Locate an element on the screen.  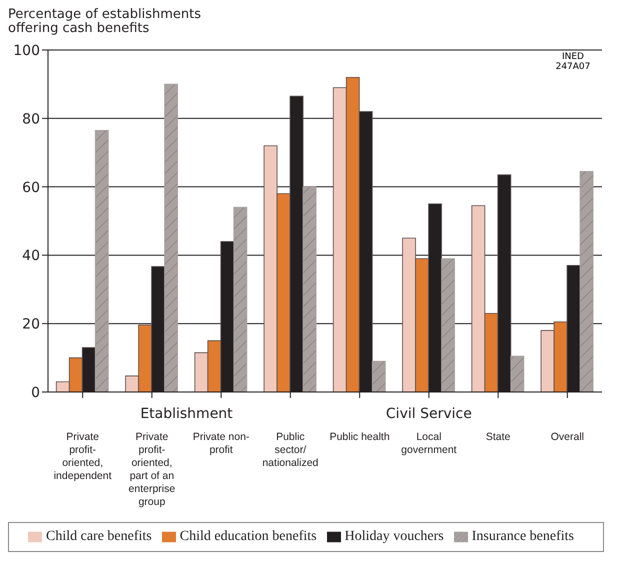
annotation: INED 247A07 is located at coordinates (573, 62).